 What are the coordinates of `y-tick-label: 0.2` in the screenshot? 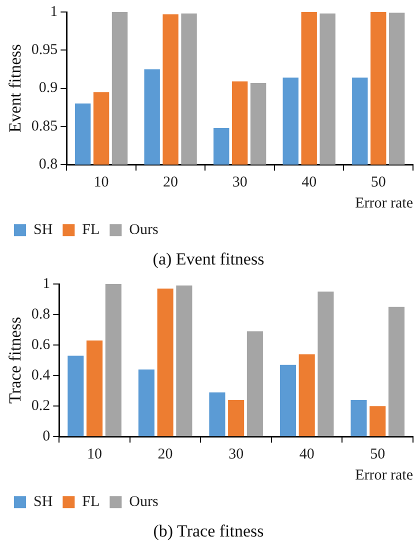 It's located at (40, 406).